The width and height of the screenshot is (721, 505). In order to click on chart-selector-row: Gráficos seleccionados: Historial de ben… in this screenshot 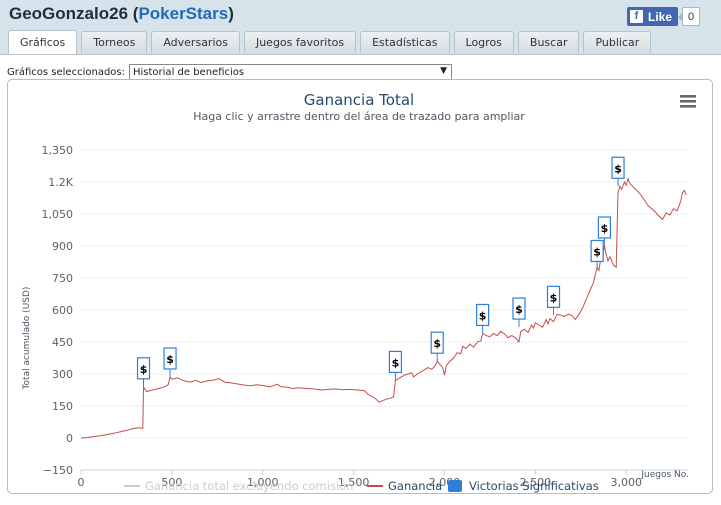, I will do `click(229, 72)`.